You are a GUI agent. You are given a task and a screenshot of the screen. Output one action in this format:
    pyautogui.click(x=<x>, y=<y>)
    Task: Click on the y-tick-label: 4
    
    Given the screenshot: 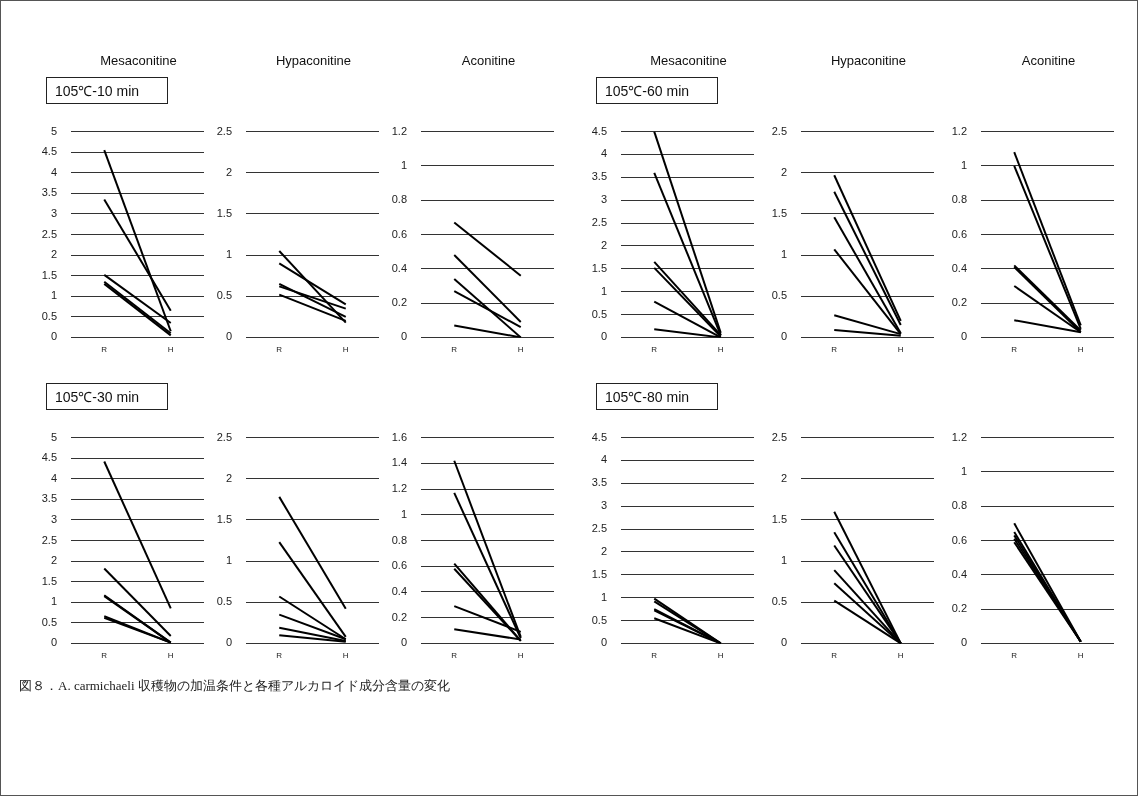 What is the action you would take?
    pyautogui.click(x=53, y=477)
    